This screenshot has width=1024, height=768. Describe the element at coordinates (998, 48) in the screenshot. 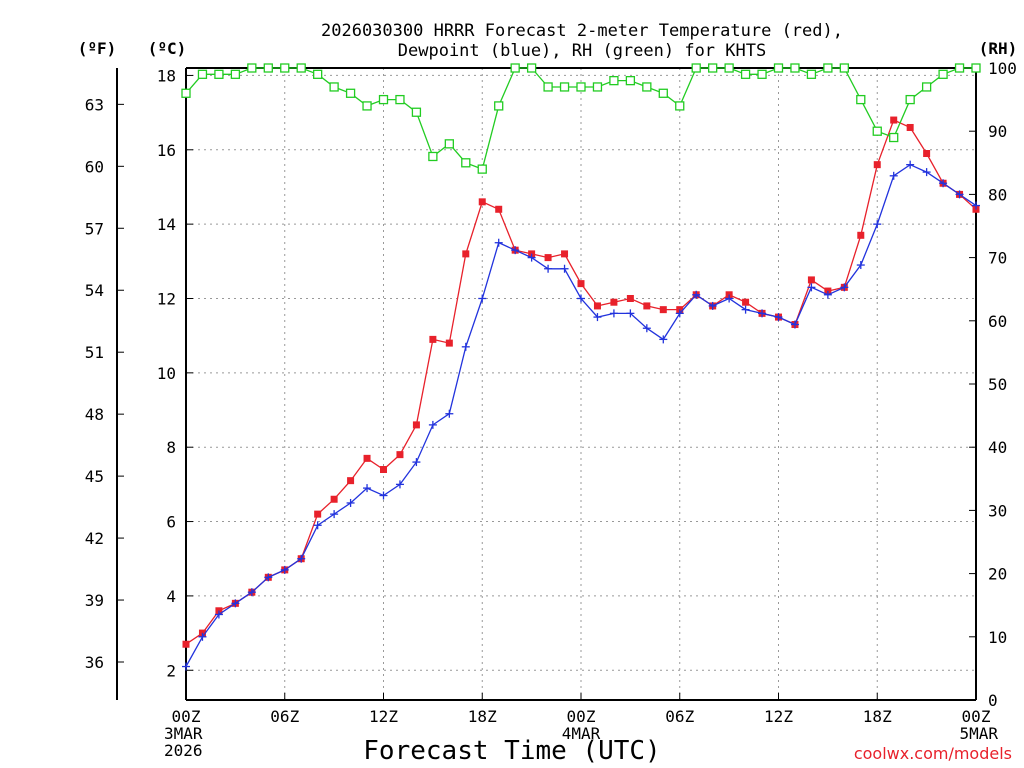

I see `rh-unit-label: (RH)` at that location.